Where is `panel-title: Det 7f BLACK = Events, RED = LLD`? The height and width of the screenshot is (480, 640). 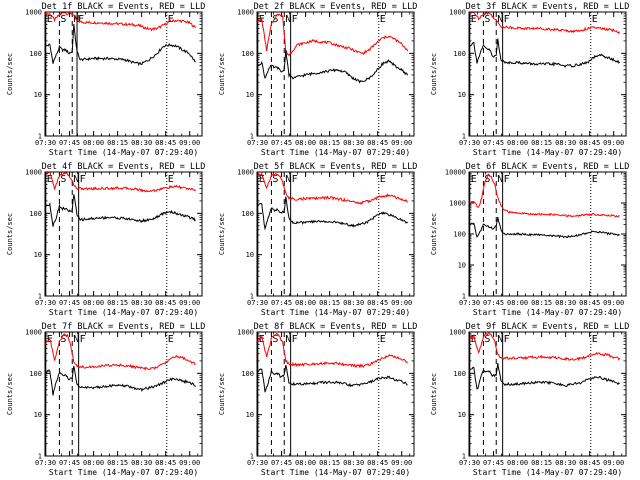
panel-title: Det 7f BLACK = Events, RED = LLD is located at coordinates (124, 327).